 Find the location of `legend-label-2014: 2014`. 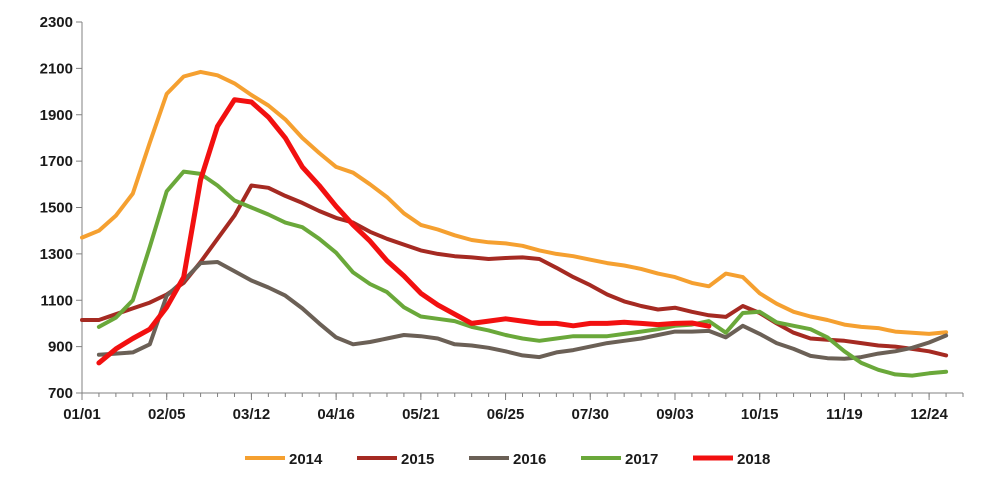

legend-label-2014: 2014 is located at coordinates (306, 459).